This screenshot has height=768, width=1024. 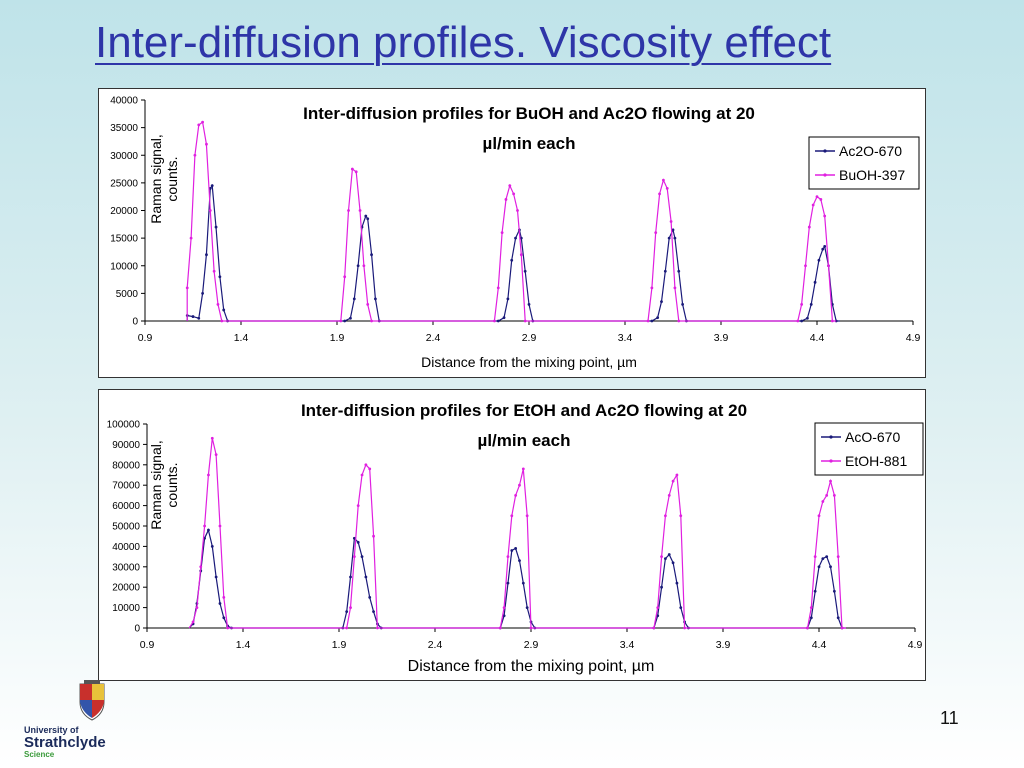 I want to click on y-tick-label: 40000, so click(x=124, y=101).